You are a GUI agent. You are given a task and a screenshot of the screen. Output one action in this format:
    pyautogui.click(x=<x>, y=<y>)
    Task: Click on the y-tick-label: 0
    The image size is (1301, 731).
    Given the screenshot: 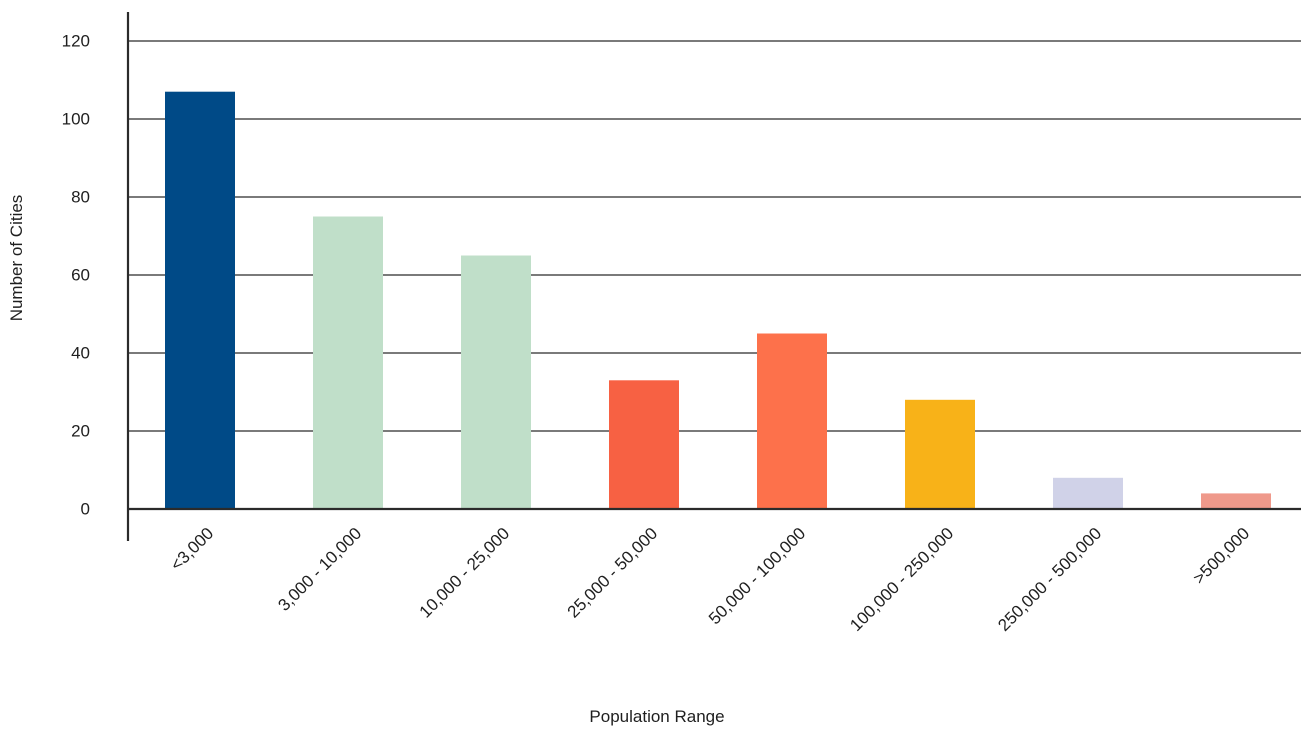 What is the action you would take?
    pyautogui.click(x=85, y=508)
    